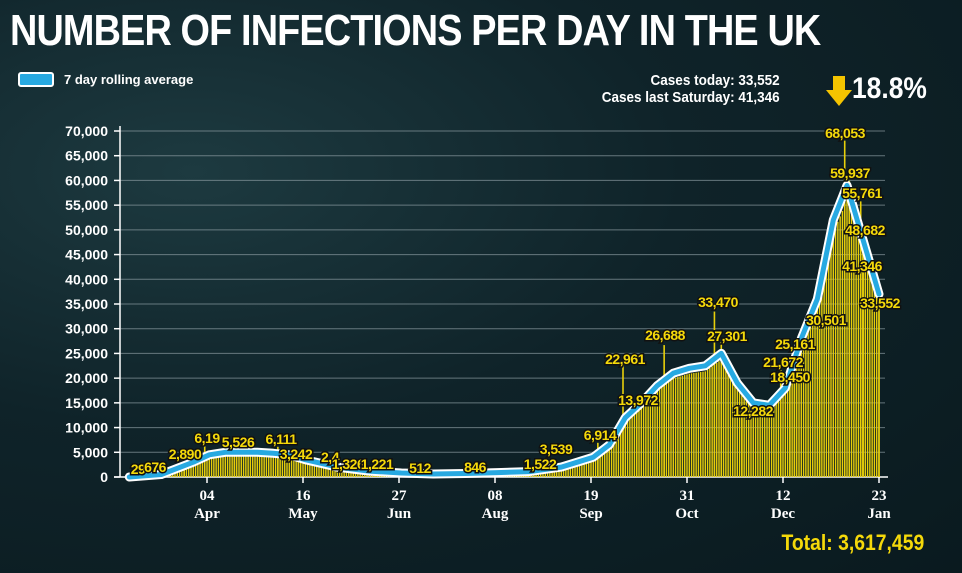 Image resolution: width=962 pixels, height=573 pixels. What do you see at coordinates (668, 97) in the screenshot?
I see `cases-last-saturday-label: Cases last Saturday:` at bounding box center [668, 97].